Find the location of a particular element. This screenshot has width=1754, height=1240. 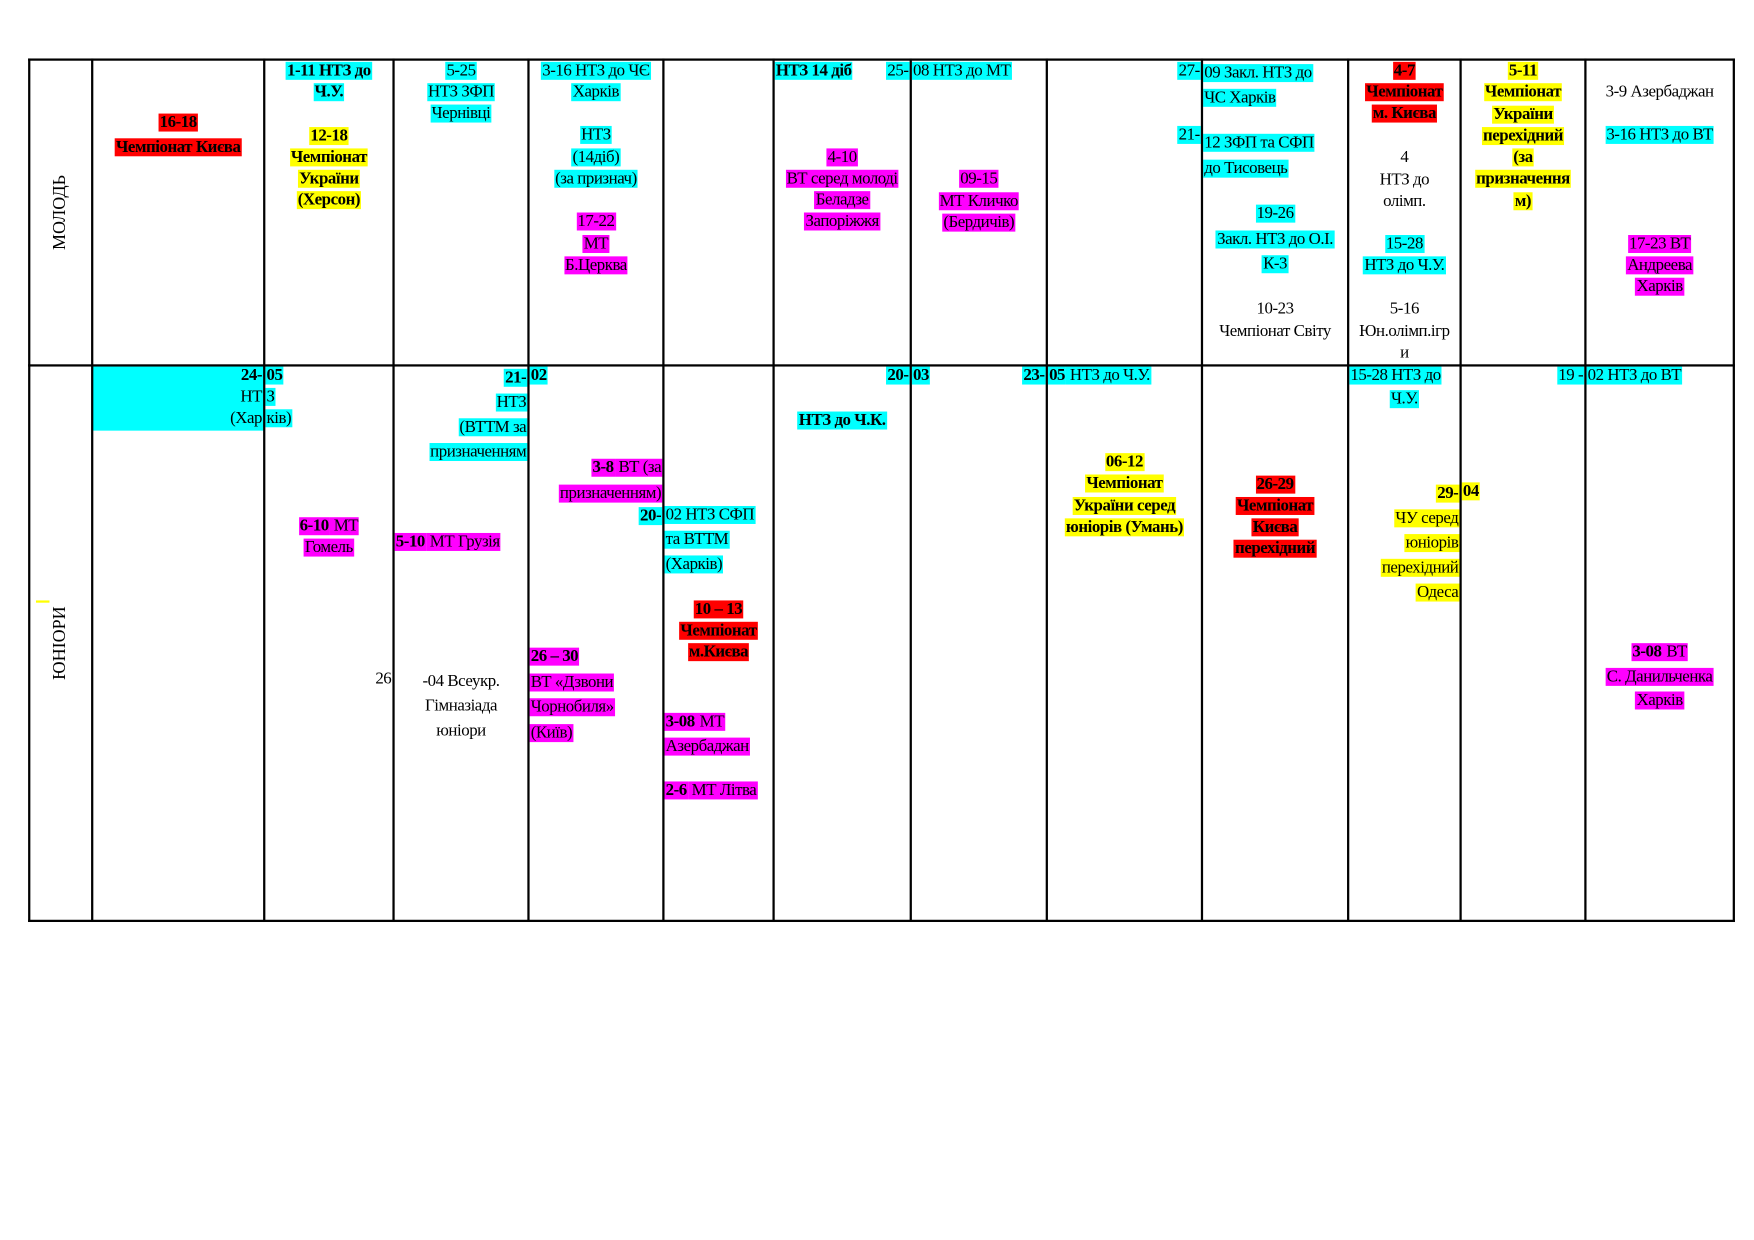

event-text: 4-7 is located at coordinates (1404, 70).